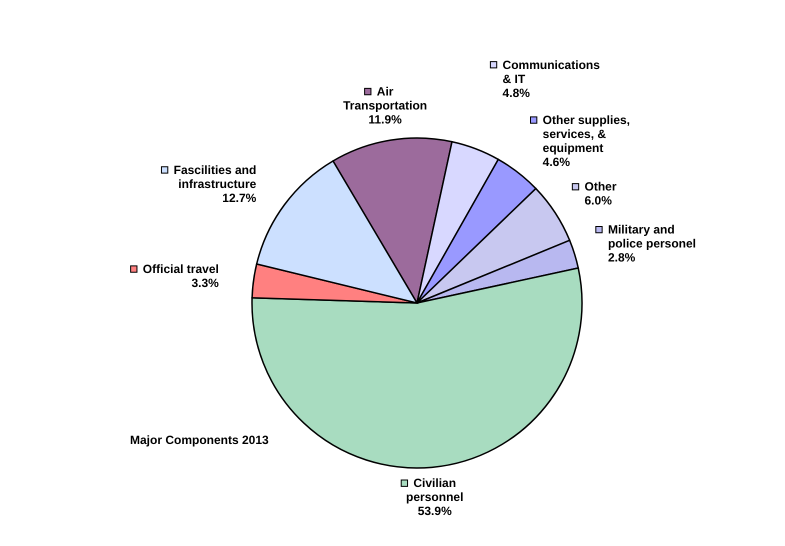 The image size is (785, 546). What do you see at coordinates (385, 98) in the screenshot?
I see `legend-label: Air Transportation` at bounding box center [385, 98].